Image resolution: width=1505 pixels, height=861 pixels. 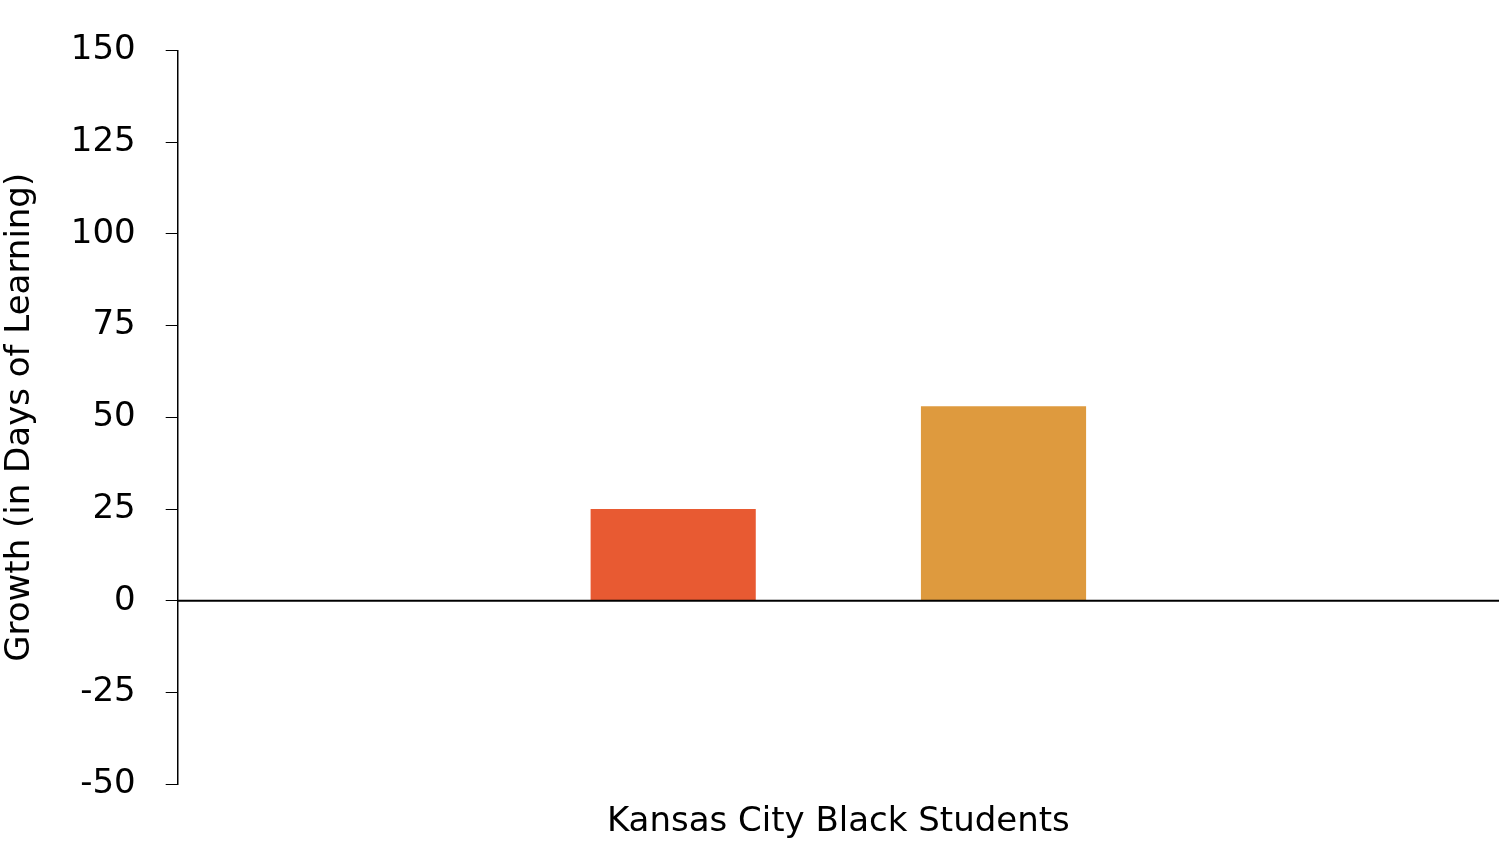 What do you see at coordinates (114, 414) in the screenshot?
I see `y-tick-label: 50` at bounding box center [114, 414].